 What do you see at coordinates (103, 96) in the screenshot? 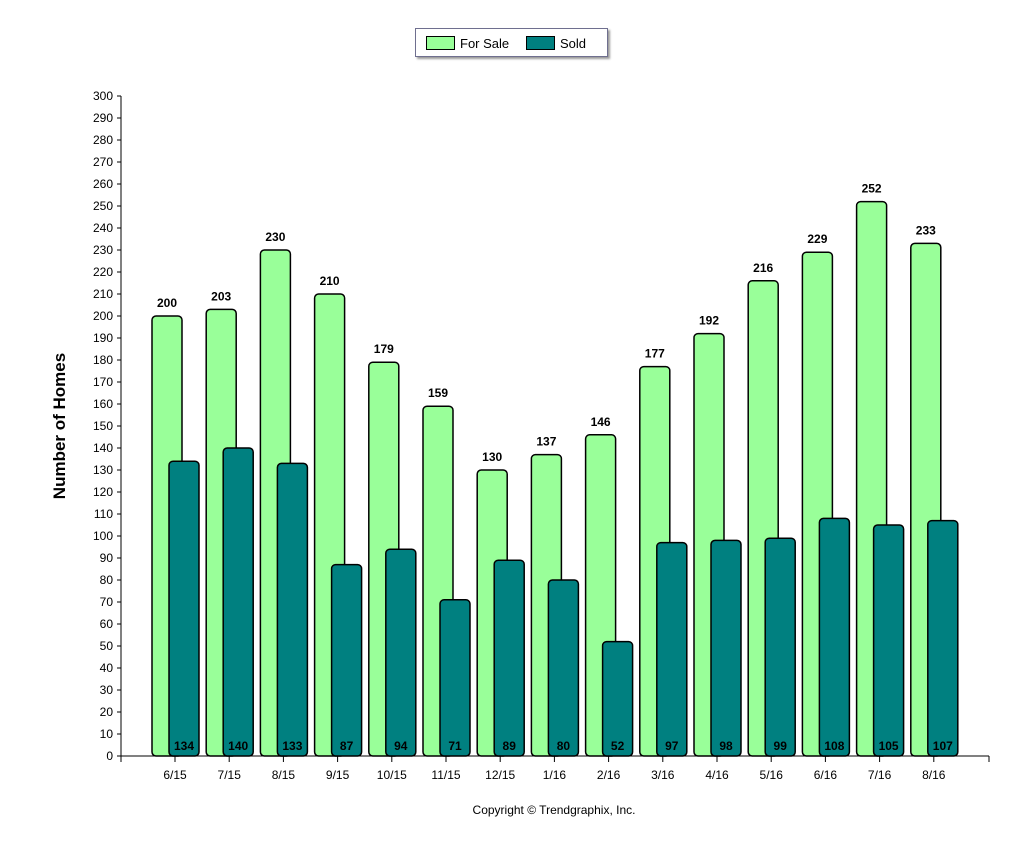
I see `y-tick-label: 300` at bounding box center [103, 96].